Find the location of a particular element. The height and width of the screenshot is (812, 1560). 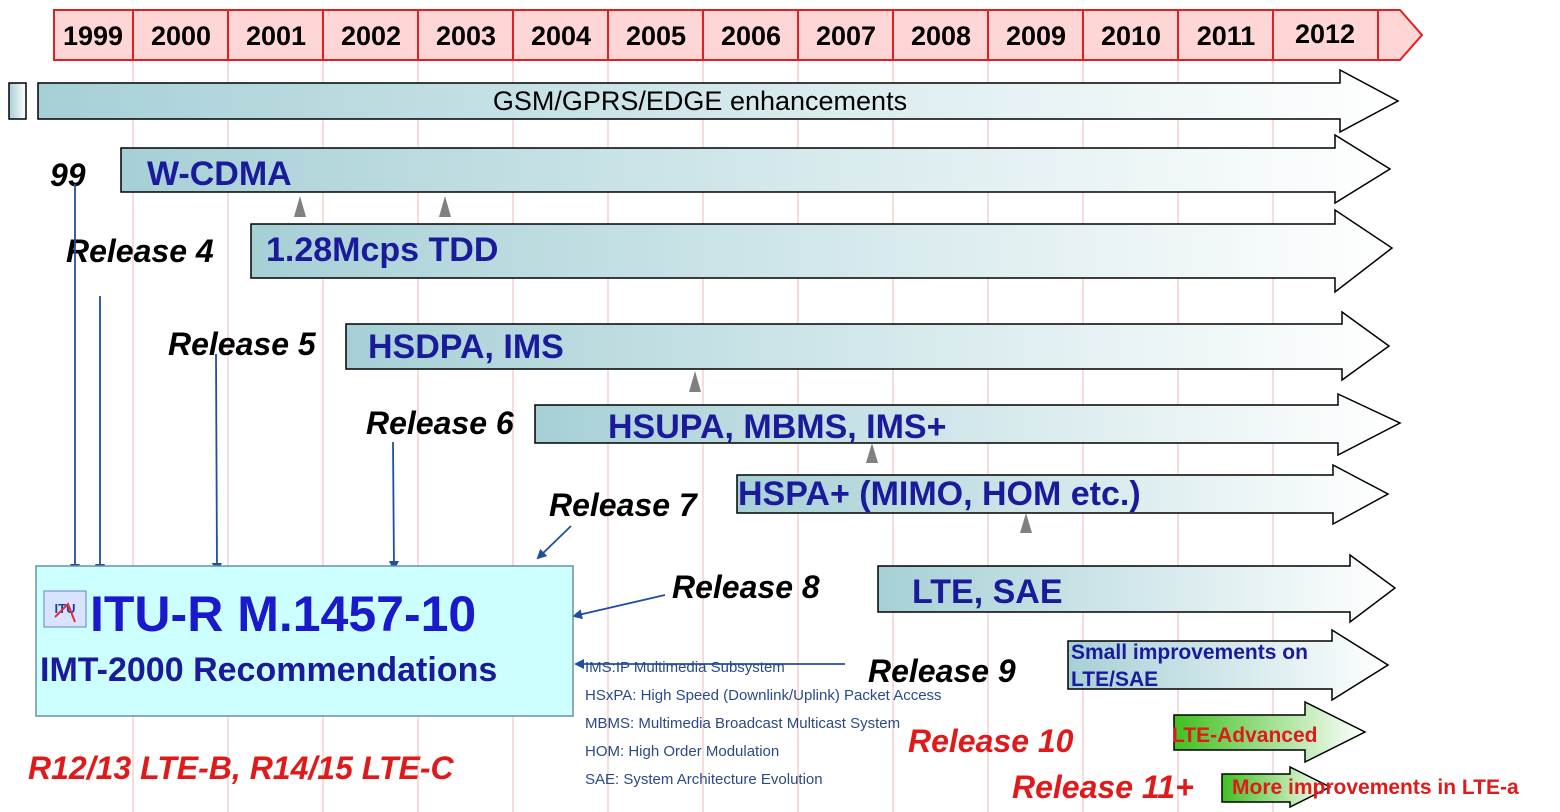

bar-lte-advanced-label: LTE-Advanced is located at coordinates (1244, 735).